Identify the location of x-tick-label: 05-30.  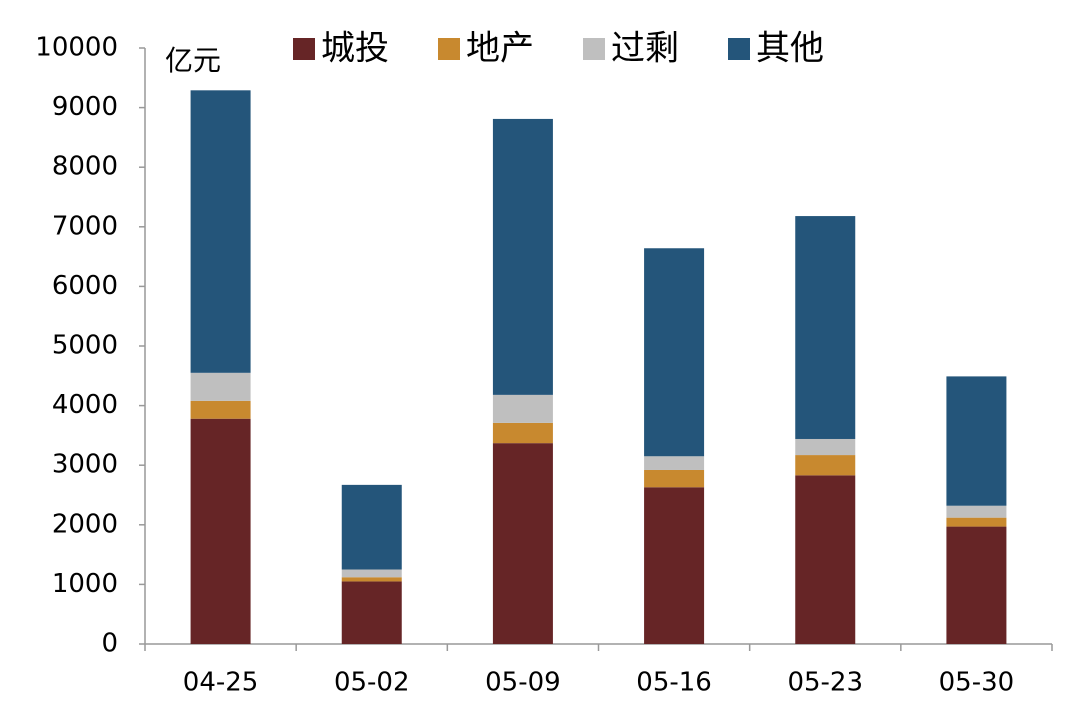
(977, 683).